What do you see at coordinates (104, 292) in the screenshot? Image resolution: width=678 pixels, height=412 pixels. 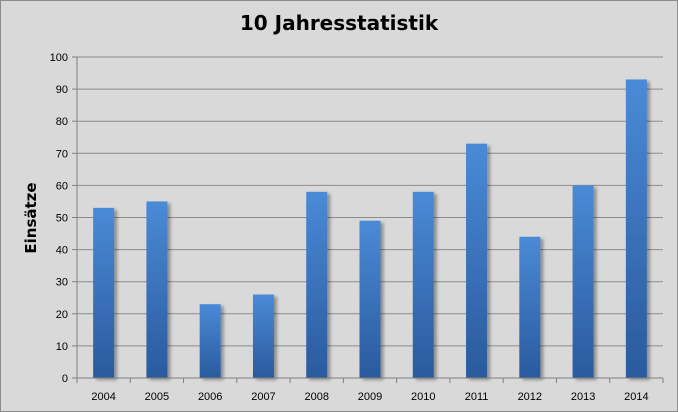 I see `bar-2004` at bounding box center [104, 292].